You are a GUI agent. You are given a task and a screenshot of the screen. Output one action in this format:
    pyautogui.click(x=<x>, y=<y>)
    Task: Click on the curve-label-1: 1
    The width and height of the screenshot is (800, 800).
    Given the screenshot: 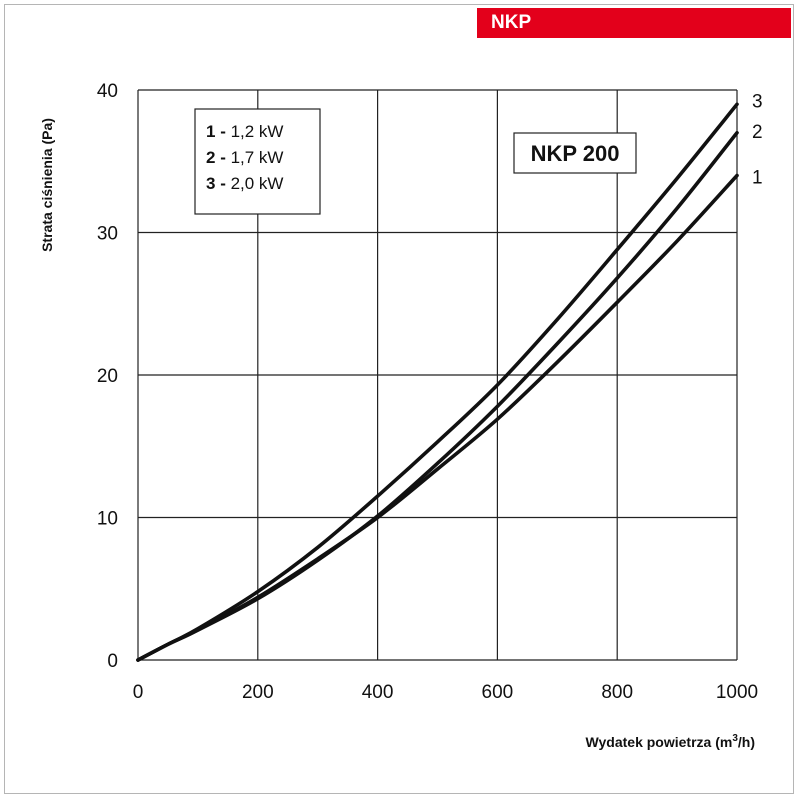 What is the action you would take?
    pyautogui.click(x=757, y=178)
    